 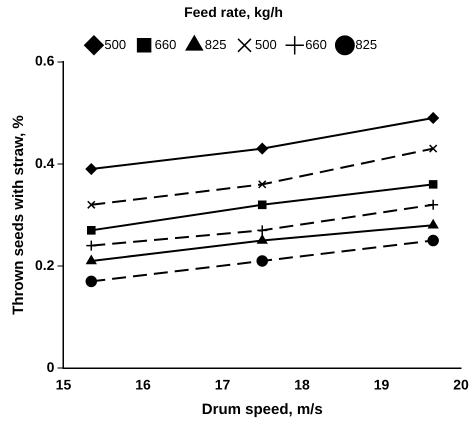 What do you see at coordinates (222, 384) in the screenshot?
I see `x-tick-label: 17` at bounding box center [222, 384].